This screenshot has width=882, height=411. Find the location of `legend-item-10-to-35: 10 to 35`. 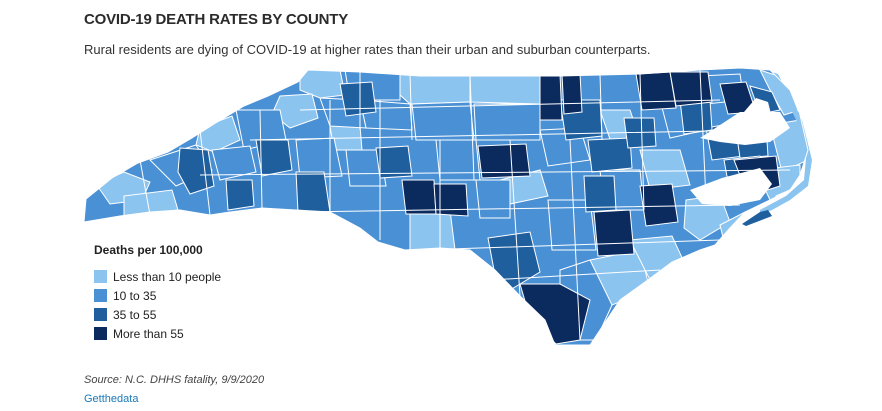

legend-item-10-to-35: 10 to 35 is located at coordinates (157, 295).